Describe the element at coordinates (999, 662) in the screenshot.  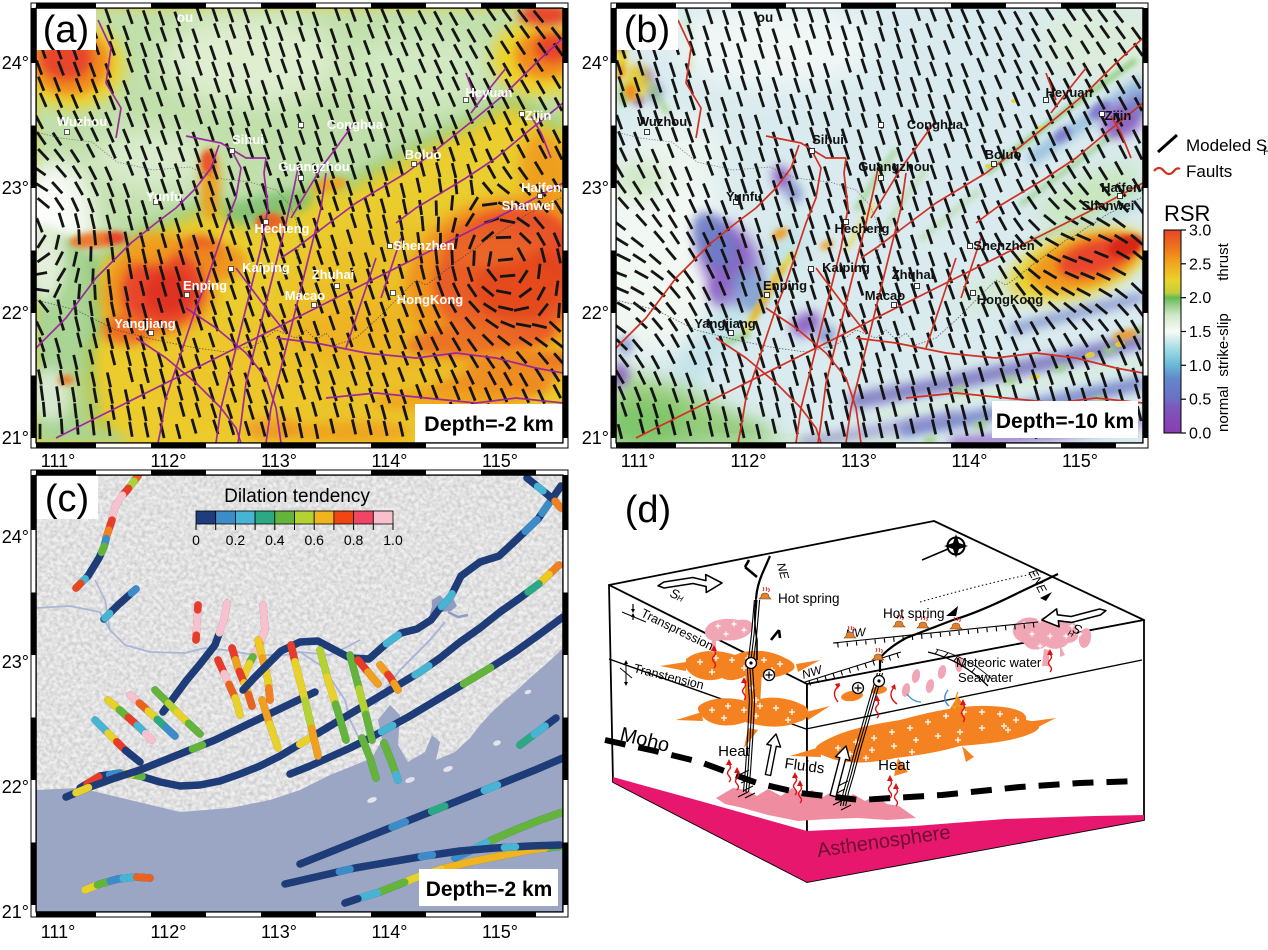
I see `svg-text: Meteoric water` at that location.